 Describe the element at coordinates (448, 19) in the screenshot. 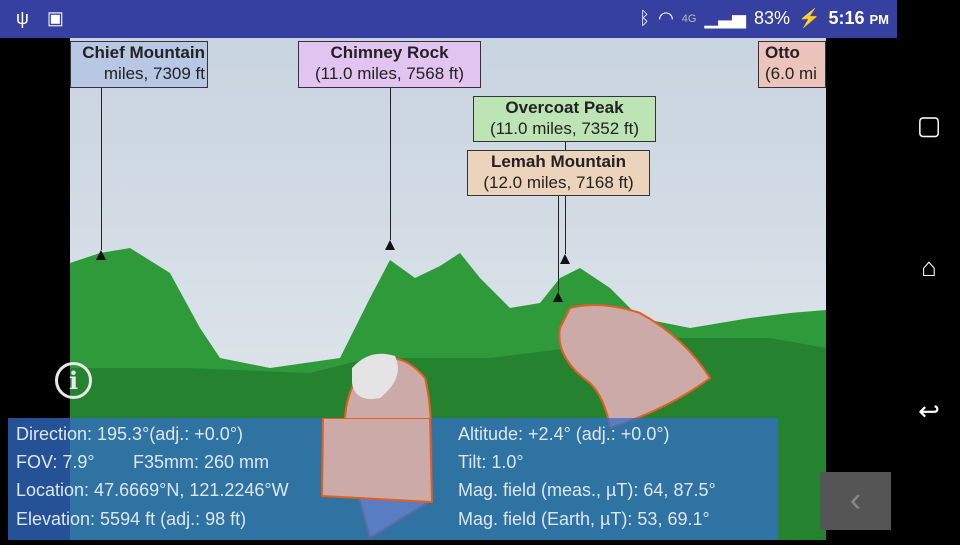

I see `status-bar: ψ ▣ ᛒ ◠ 4G ▁▃▅ 83% ⚡ 5:16 PM` at that location.